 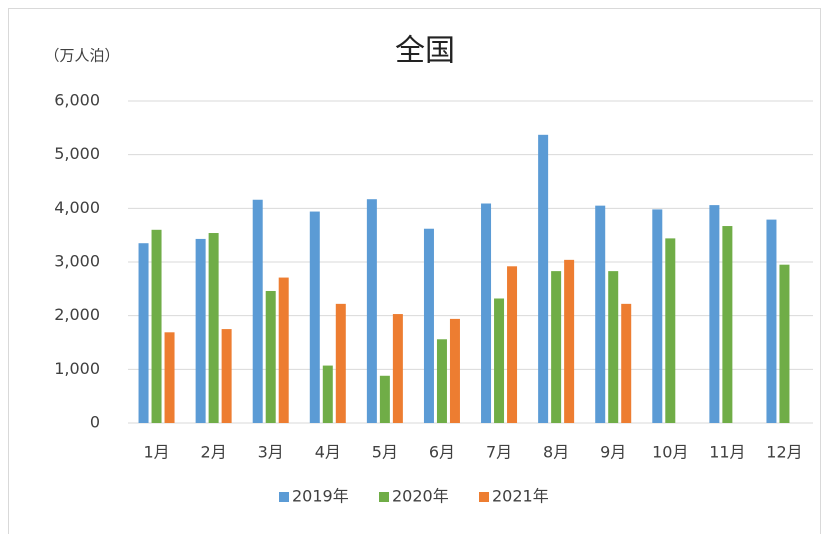 I want to click on y-tick-label: 1,000, so click(x=77, y=368).